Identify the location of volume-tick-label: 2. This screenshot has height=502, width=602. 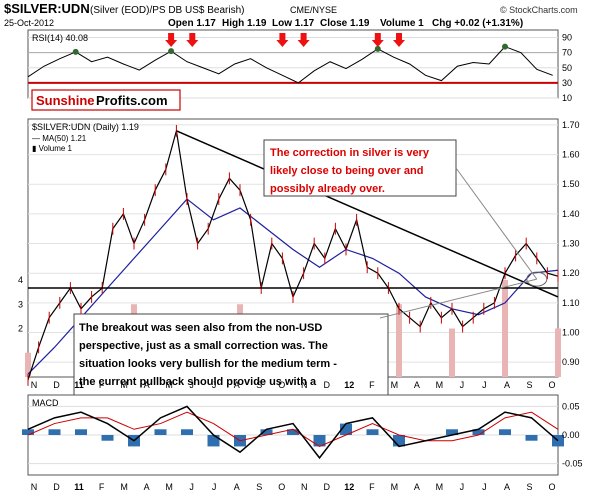
(20, 329).